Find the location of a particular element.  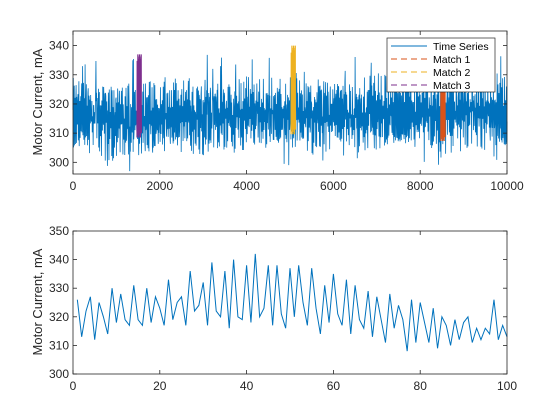

x-tick-label: 60 is located at coordinates (334, 386).